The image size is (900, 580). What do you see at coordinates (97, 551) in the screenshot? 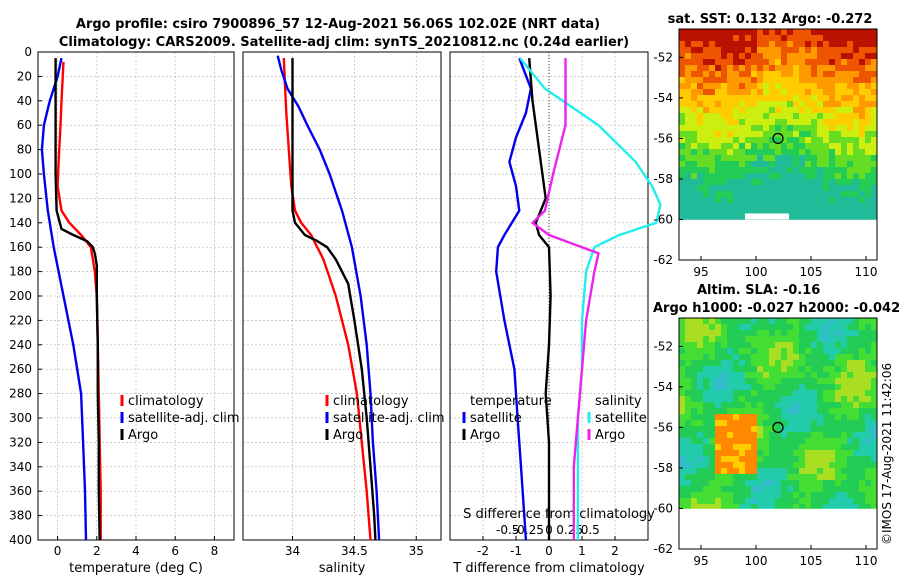
I see `x-tick-label: 2` at bounding box center [97, 551].